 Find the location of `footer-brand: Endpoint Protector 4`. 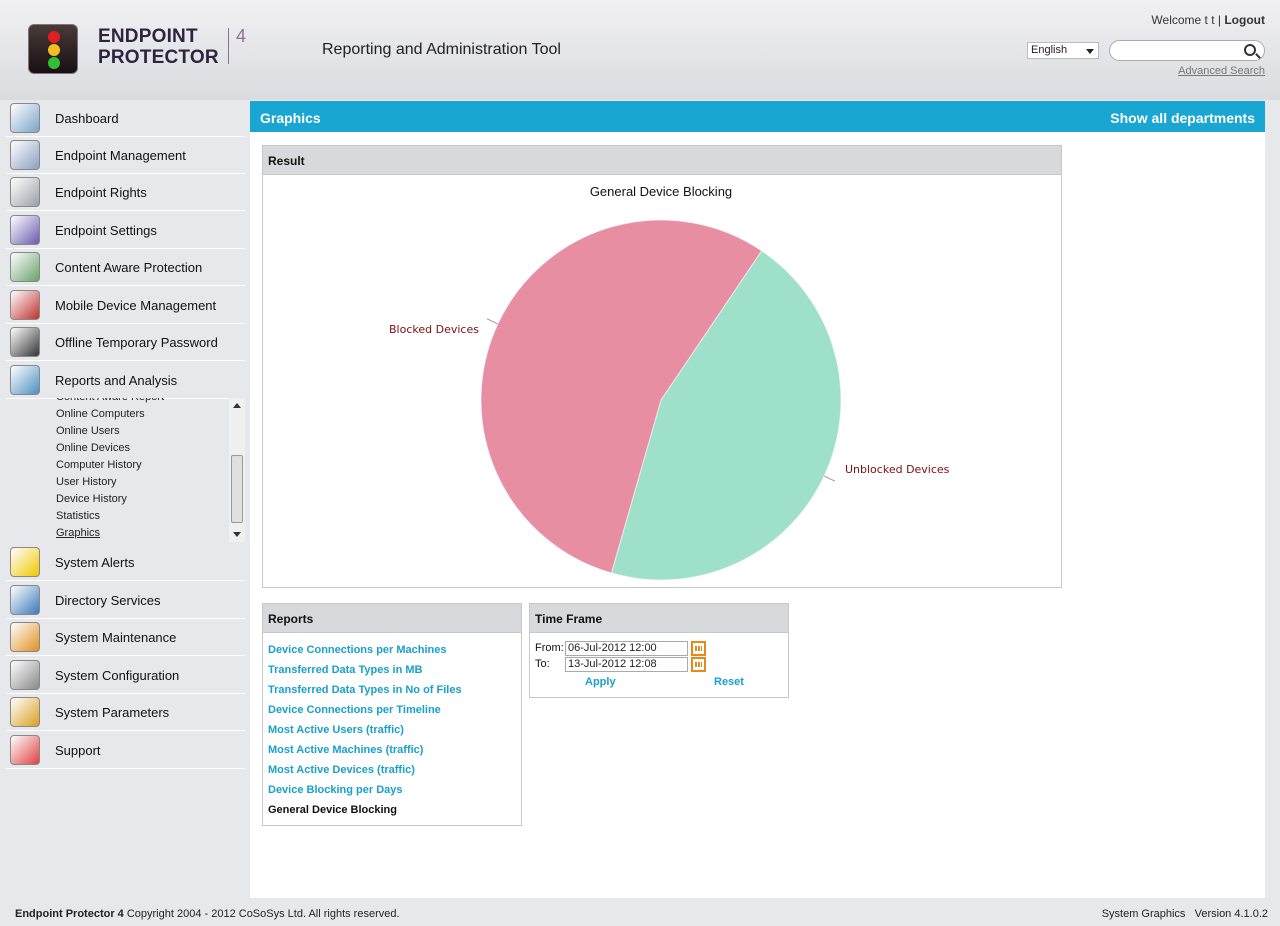

footer-brand: Endpoint Protector 4 is located at coordinates (69, 914).